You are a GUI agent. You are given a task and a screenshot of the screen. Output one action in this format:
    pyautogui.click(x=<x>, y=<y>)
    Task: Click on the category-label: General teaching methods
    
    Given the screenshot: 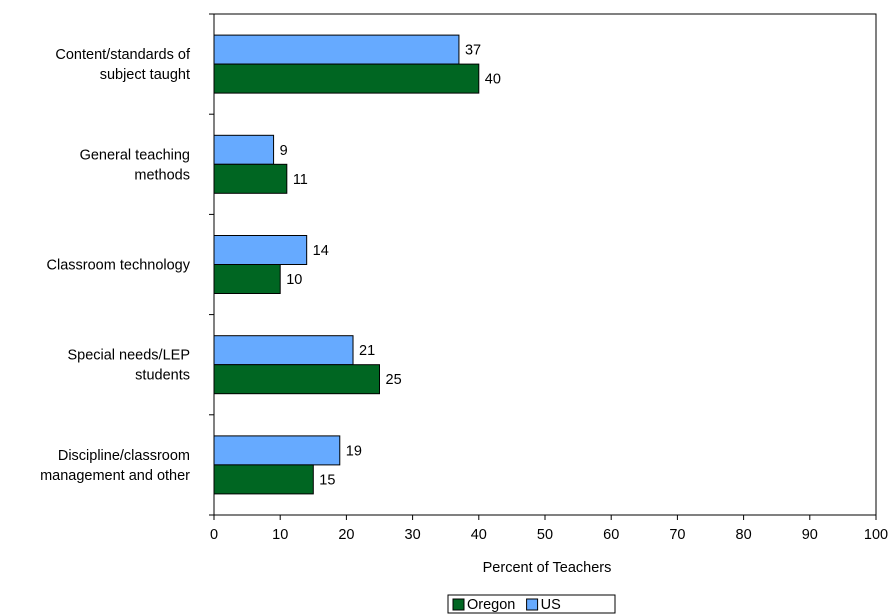 What is the action you would take?
    pyautogui.click(x=135, y=165)
    